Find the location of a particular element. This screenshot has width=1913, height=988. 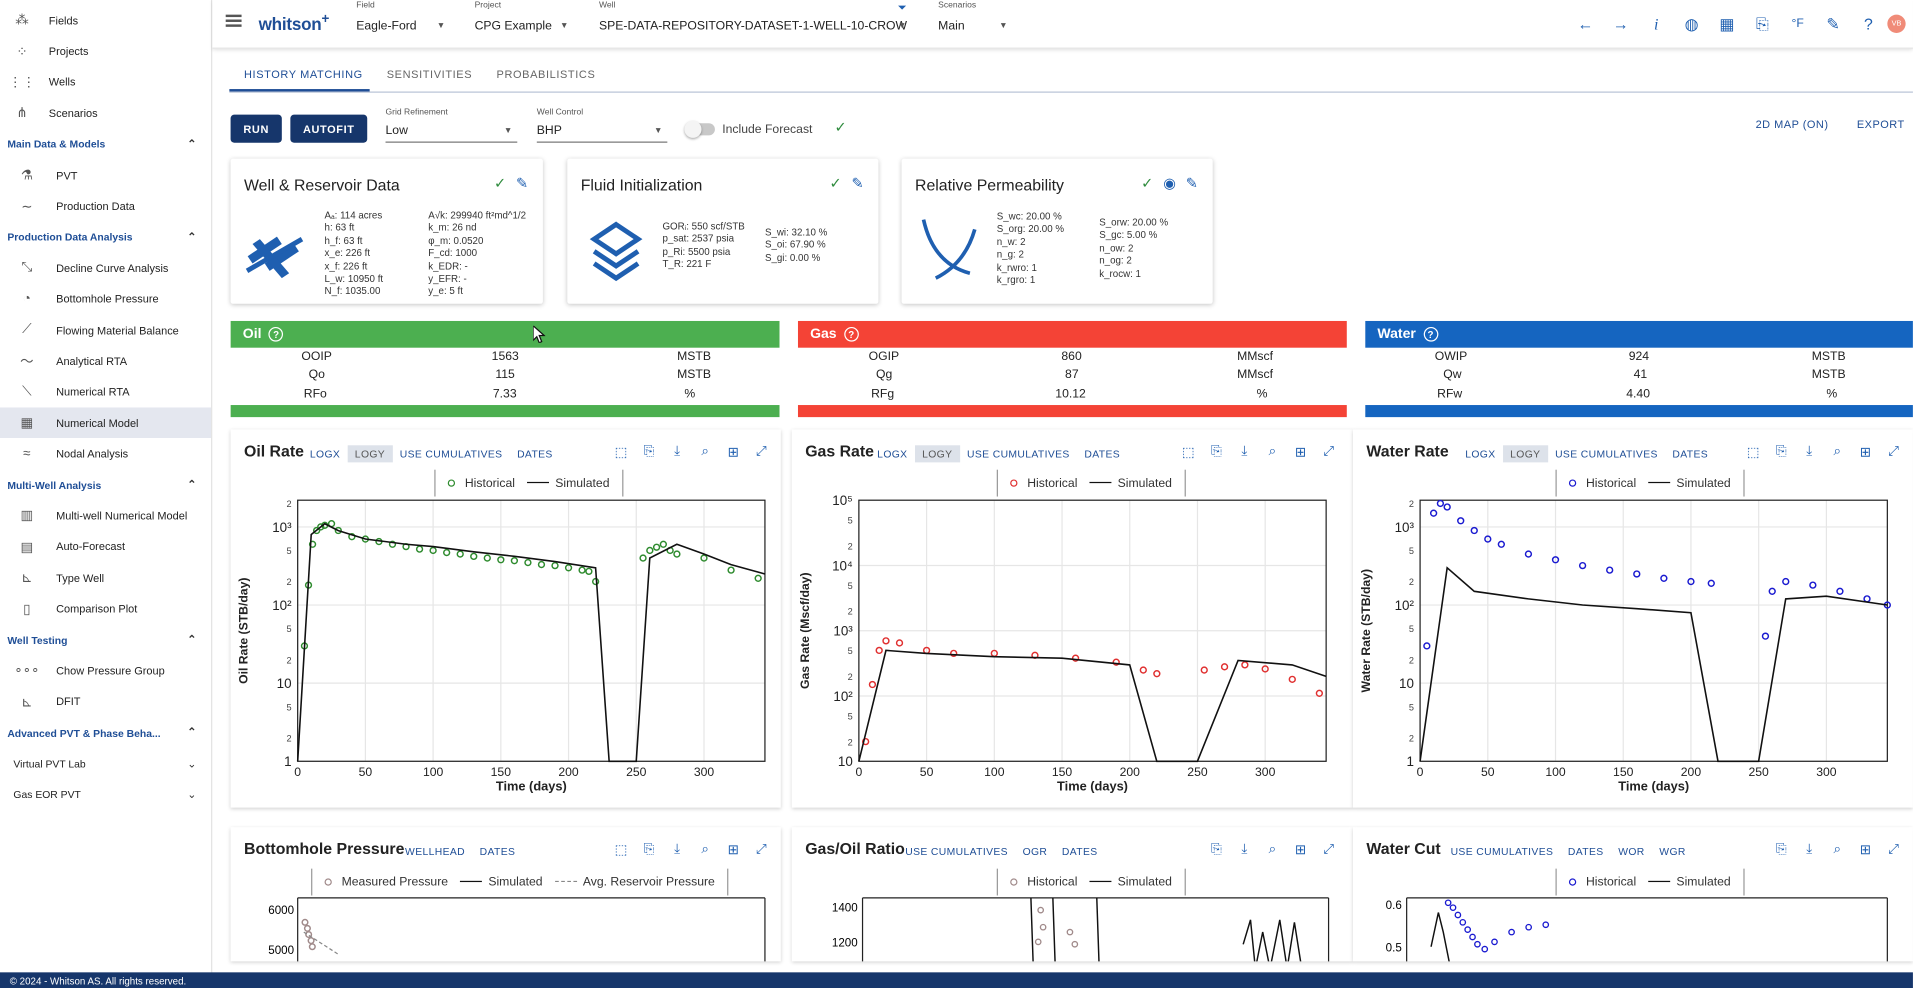

wor-toggle: WOR is located at coordinates (1631, 851).